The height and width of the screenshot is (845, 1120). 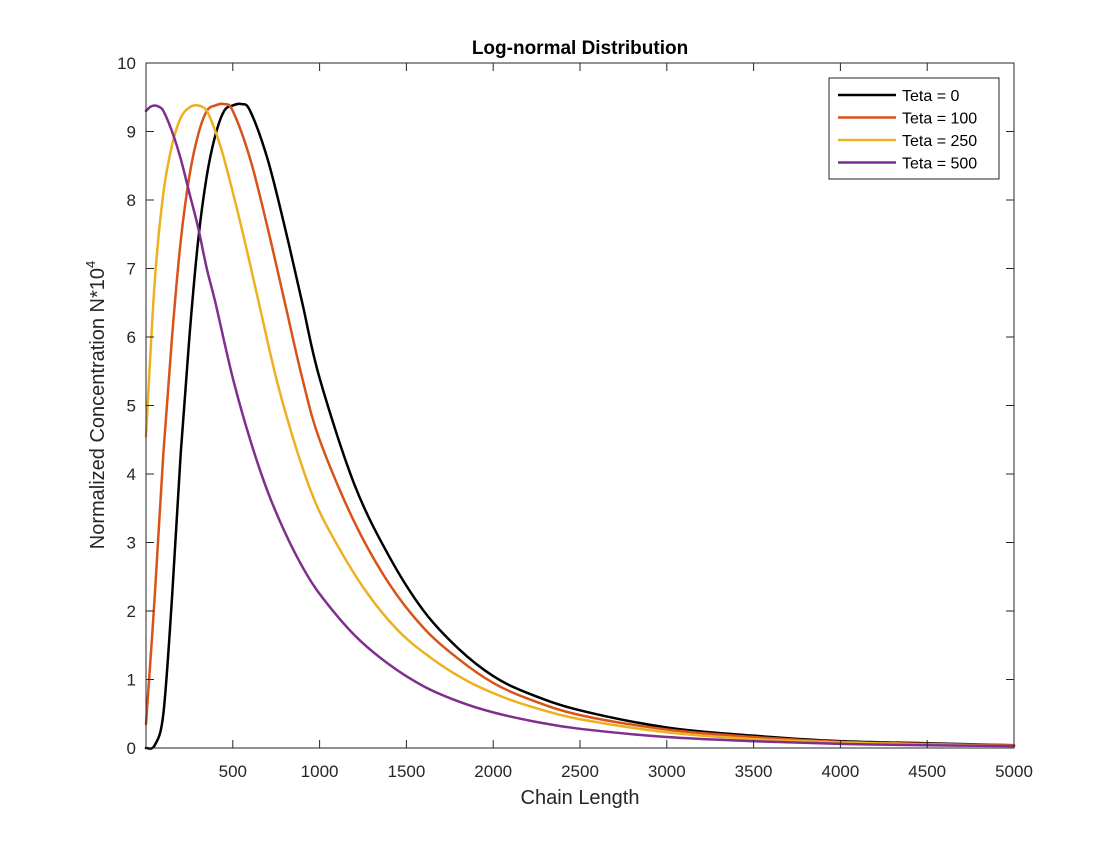 What do you see at coordinates (927, 771) in the screenshot?
I see `x-tick-label: 4500` at bounding box center [927, 771].